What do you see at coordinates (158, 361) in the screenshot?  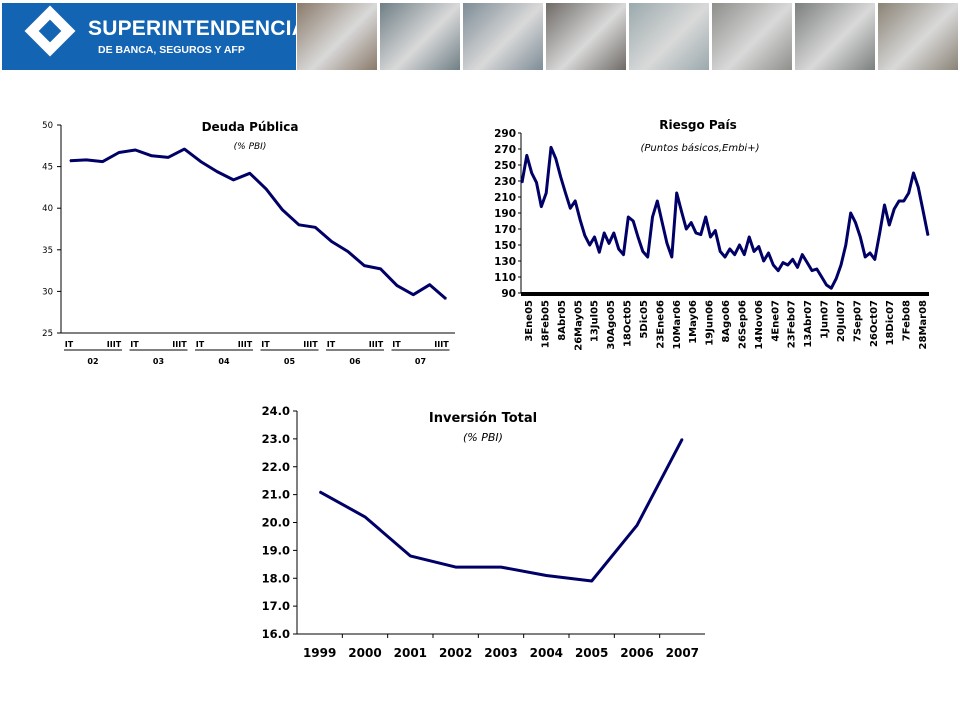 I see `chart1-year-label: 03` at bounding box center [158, 361].